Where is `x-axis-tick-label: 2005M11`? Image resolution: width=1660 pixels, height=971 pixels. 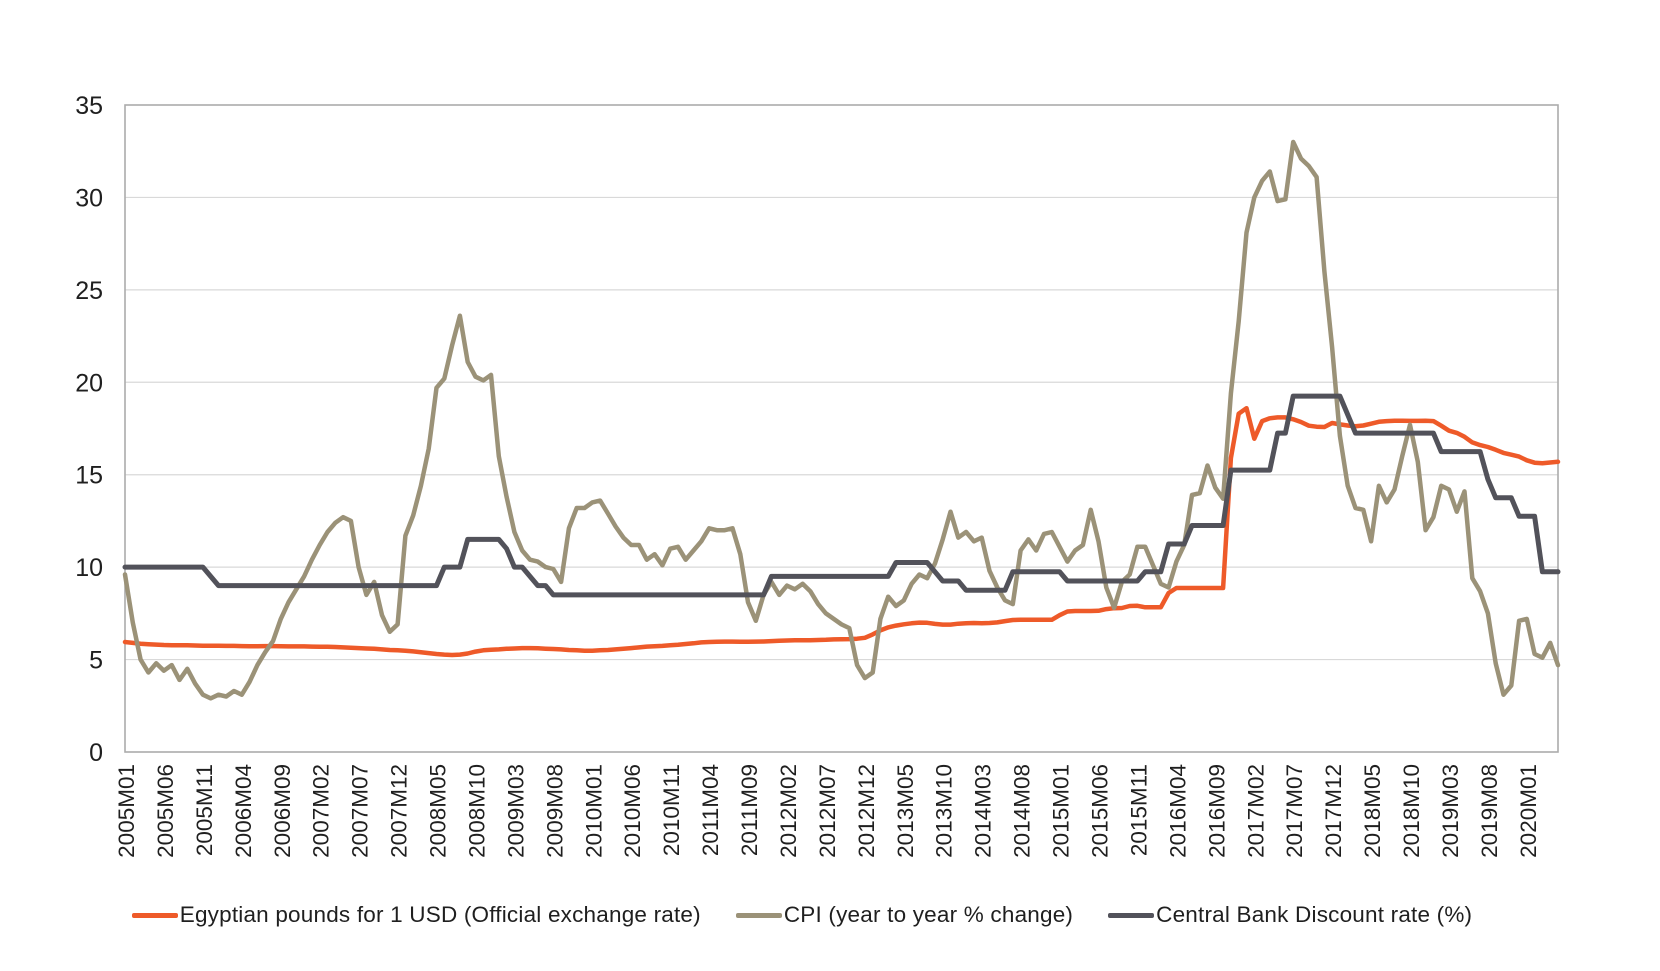 x-axis-tick-label: 2005M11 is located at coordinates (204, 810).